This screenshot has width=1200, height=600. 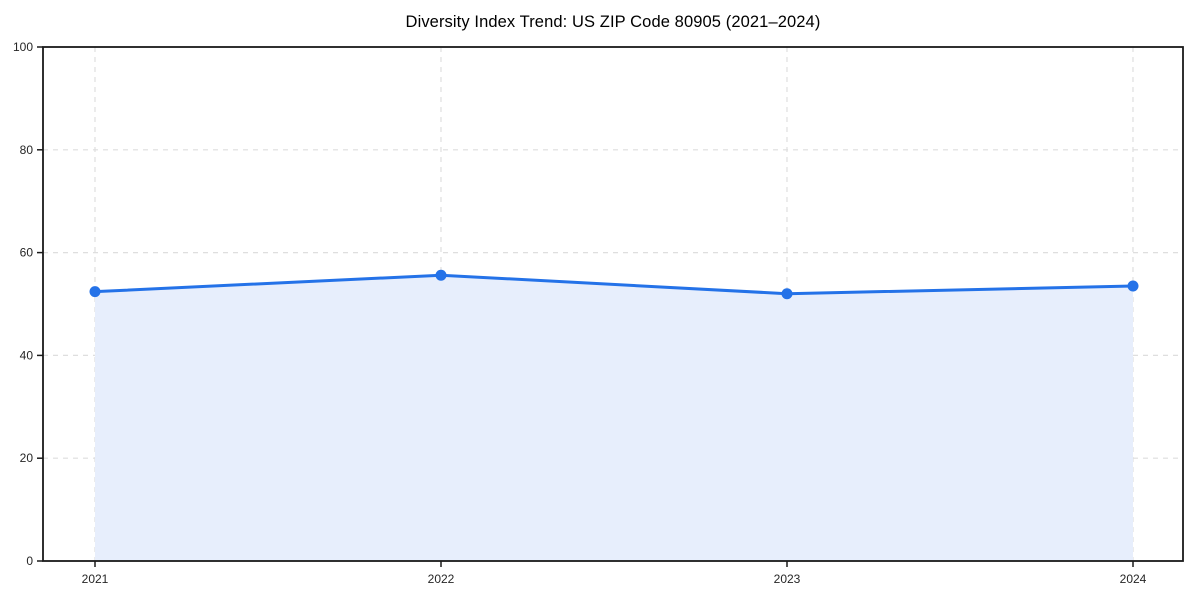 I want to click on y-tick-label: 0, so click(x=29, y=561).